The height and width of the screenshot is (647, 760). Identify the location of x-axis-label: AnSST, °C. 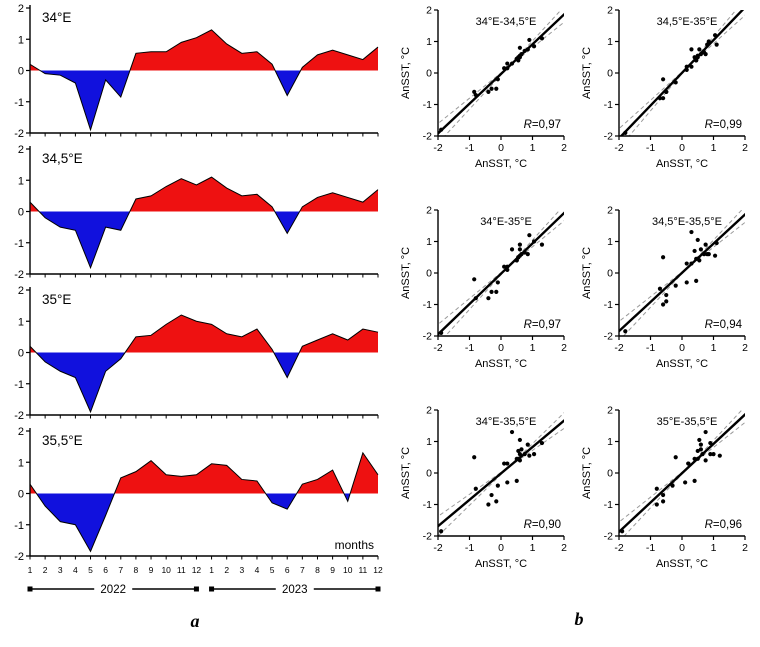
(682, 164).